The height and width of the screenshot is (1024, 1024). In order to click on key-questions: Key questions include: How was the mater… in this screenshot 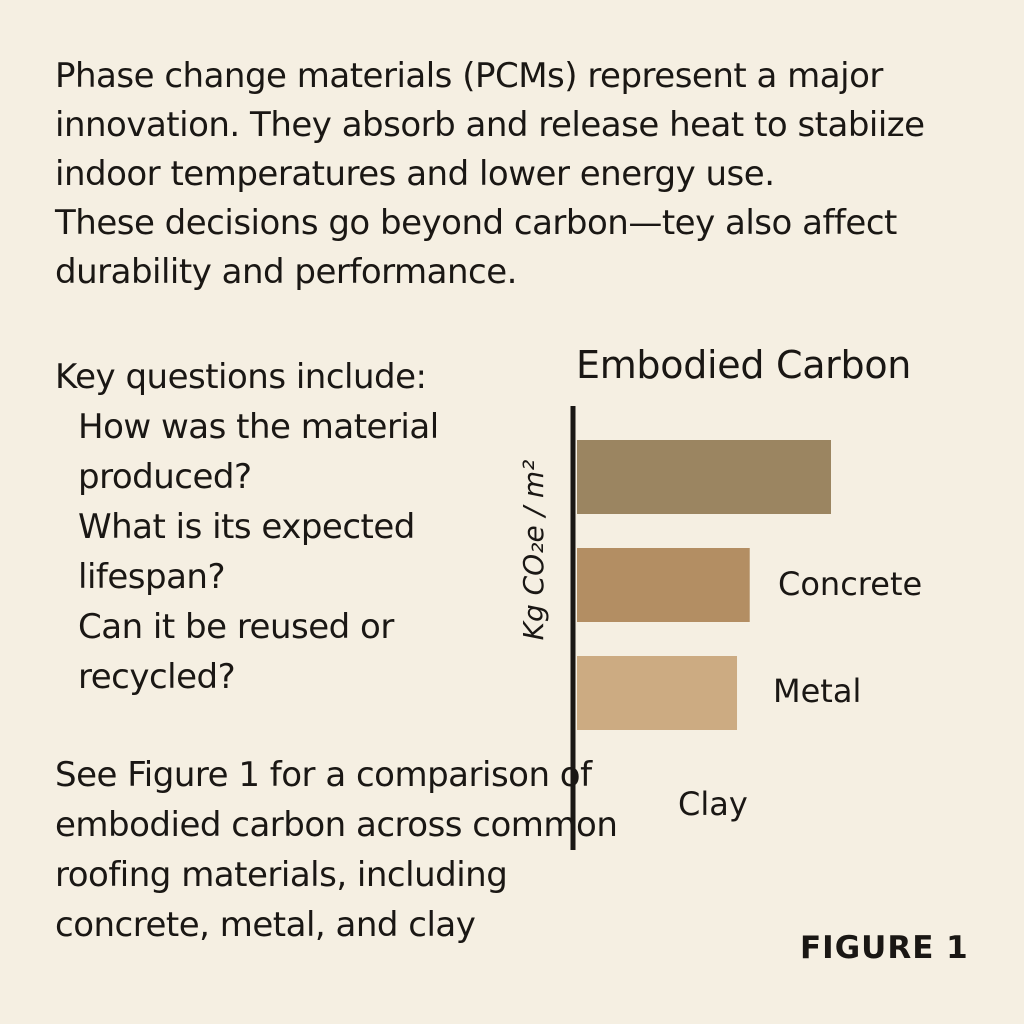, I will do `click(275, 527)`.